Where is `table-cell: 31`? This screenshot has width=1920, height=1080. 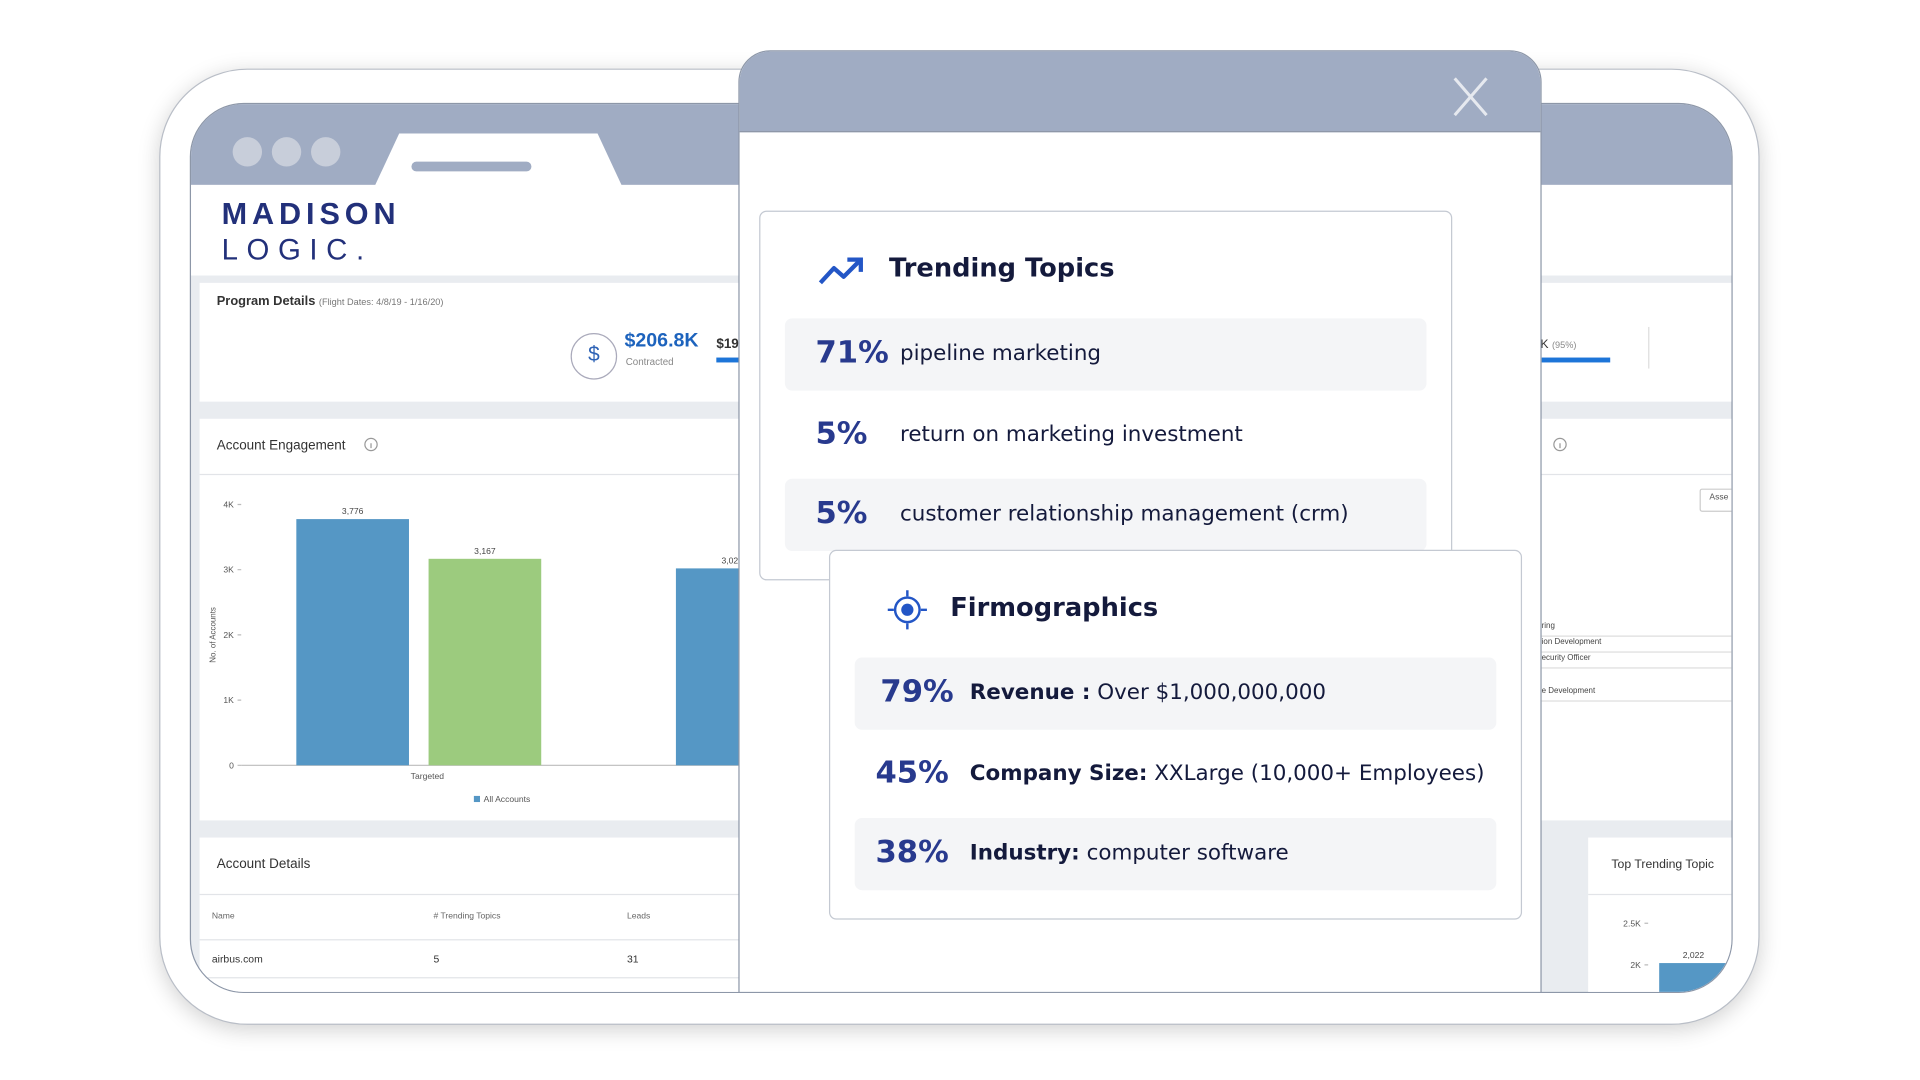 table-cell: 31 is located at coordinates (632, 958).